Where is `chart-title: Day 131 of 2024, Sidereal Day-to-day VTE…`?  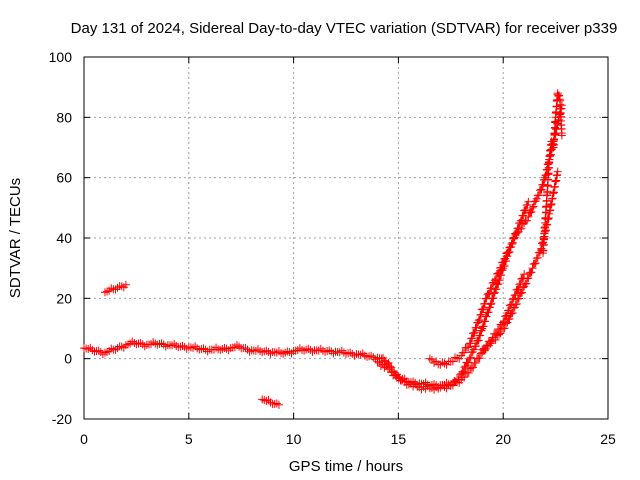
chart-title: Day 131 of 2024, Sidereal Day-to-day VTE… is located at coordinates (344, 28).